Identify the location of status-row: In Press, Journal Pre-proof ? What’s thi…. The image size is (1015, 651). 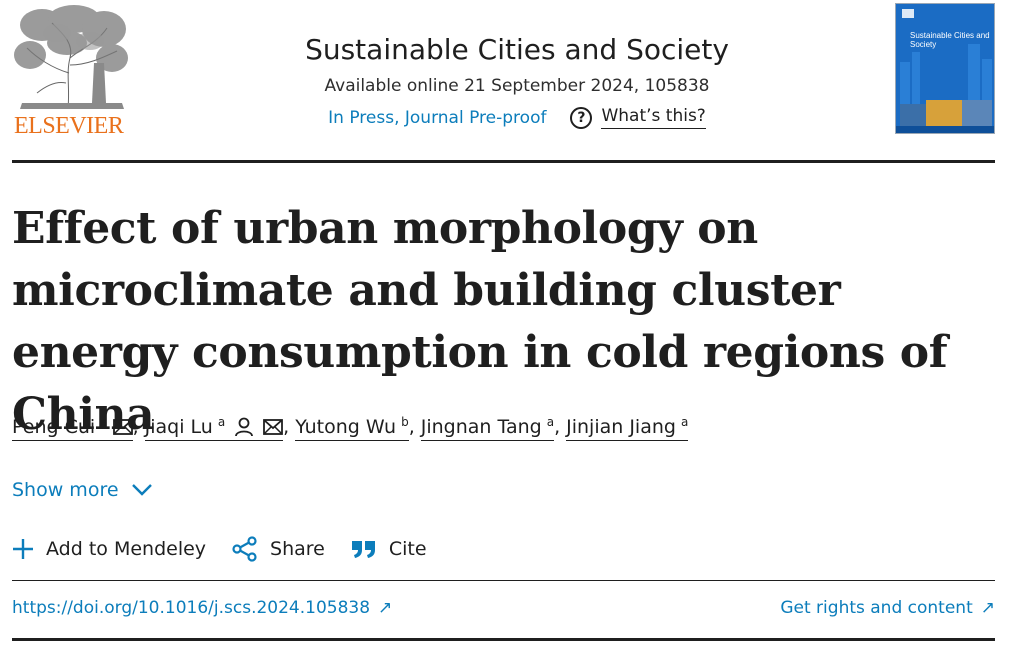
(517, 117).